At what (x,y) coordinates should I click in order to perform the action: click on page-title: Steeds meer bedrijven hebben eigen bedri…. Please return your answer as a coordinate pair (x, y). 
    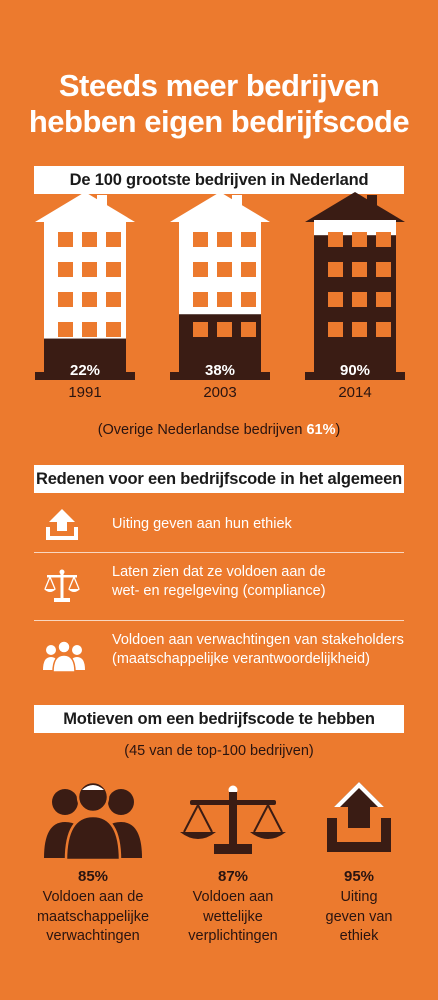
    Looking at the image, I should click on (219, 104).